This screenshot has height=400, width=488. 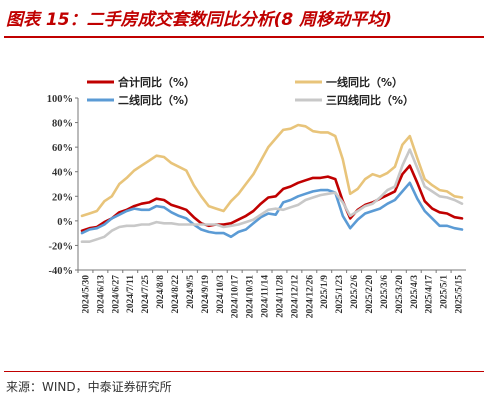 I want to click on x-tick-label: 2025/5/1, so click(x=445, y=292).